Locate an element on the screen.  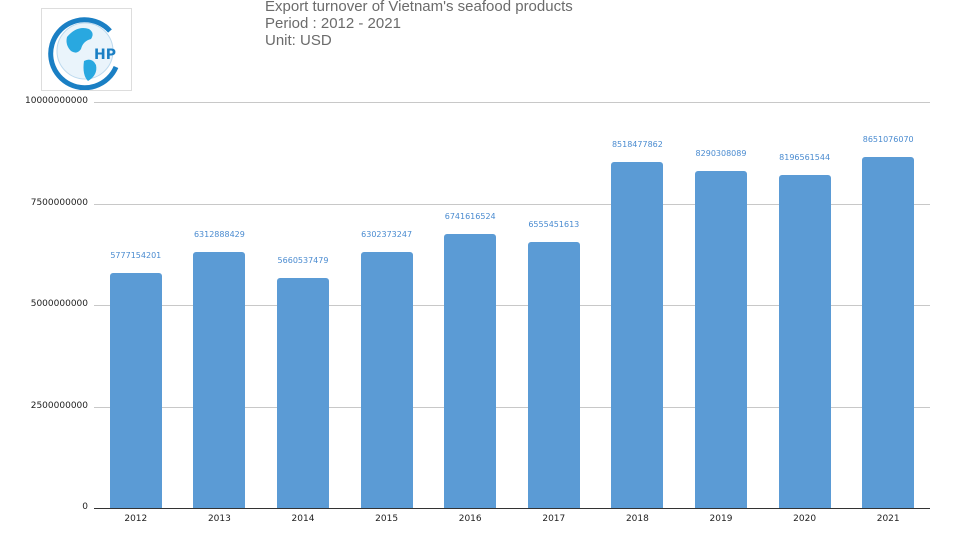
value-label: 5777154201 is located at coordinates (136, 256).